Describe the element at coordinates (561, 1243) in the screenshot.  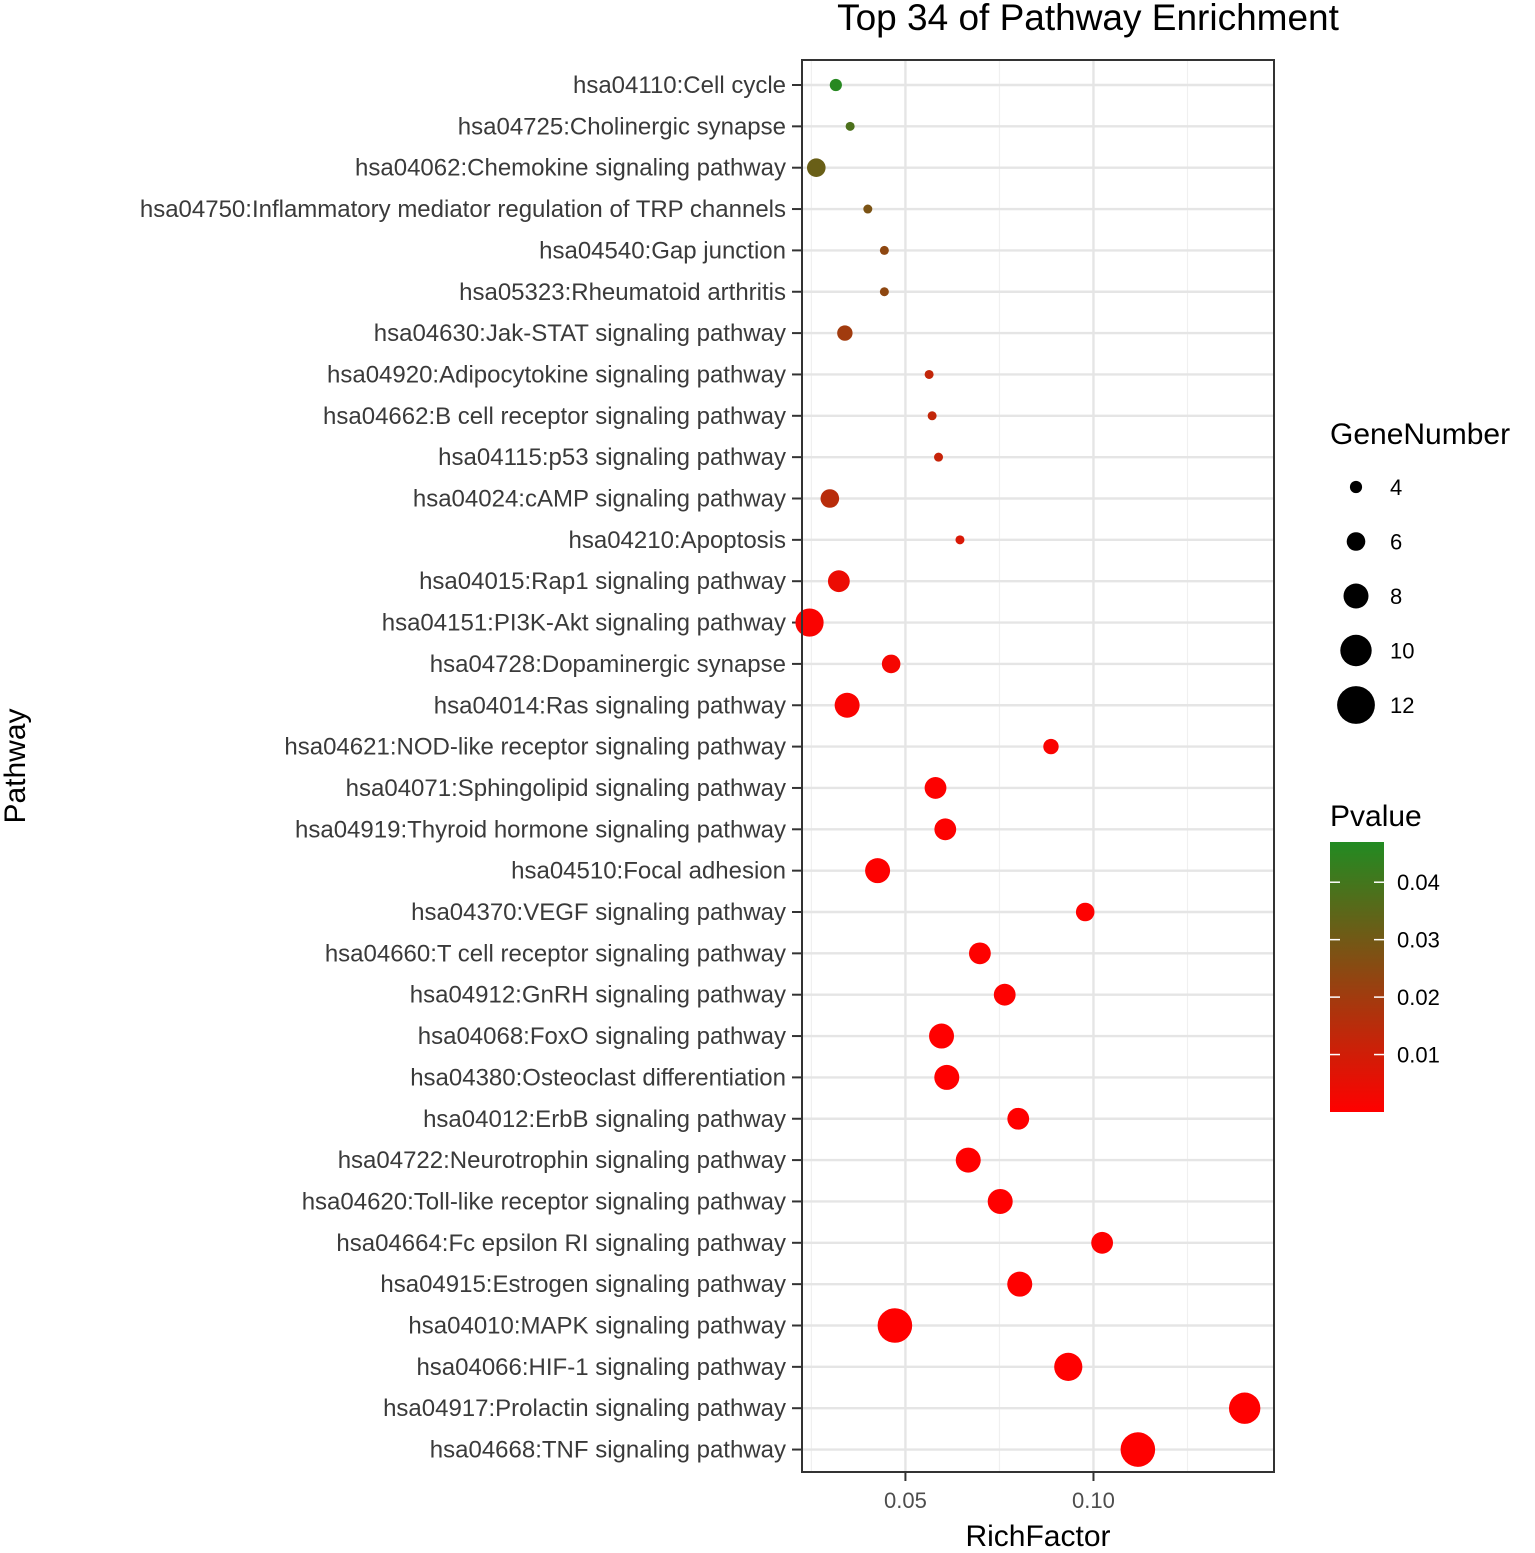
I see `pathway-label: hsa04664:Fc epsilon RI signaling pathway` at that location.